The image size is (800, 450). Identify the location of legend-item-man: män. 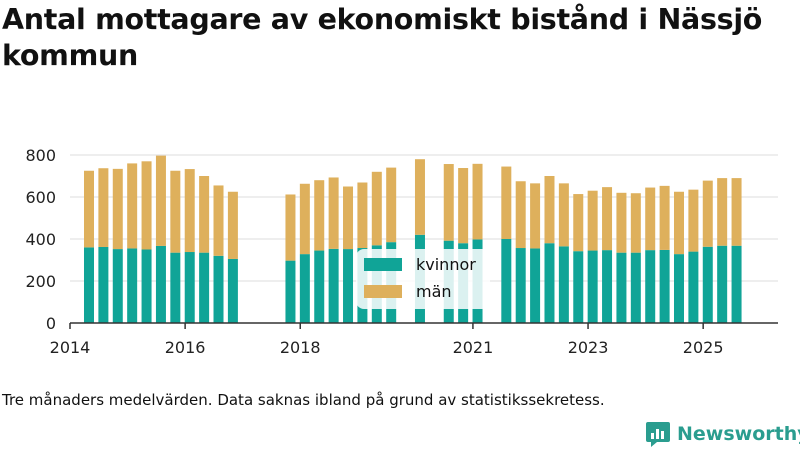
(408, 291).